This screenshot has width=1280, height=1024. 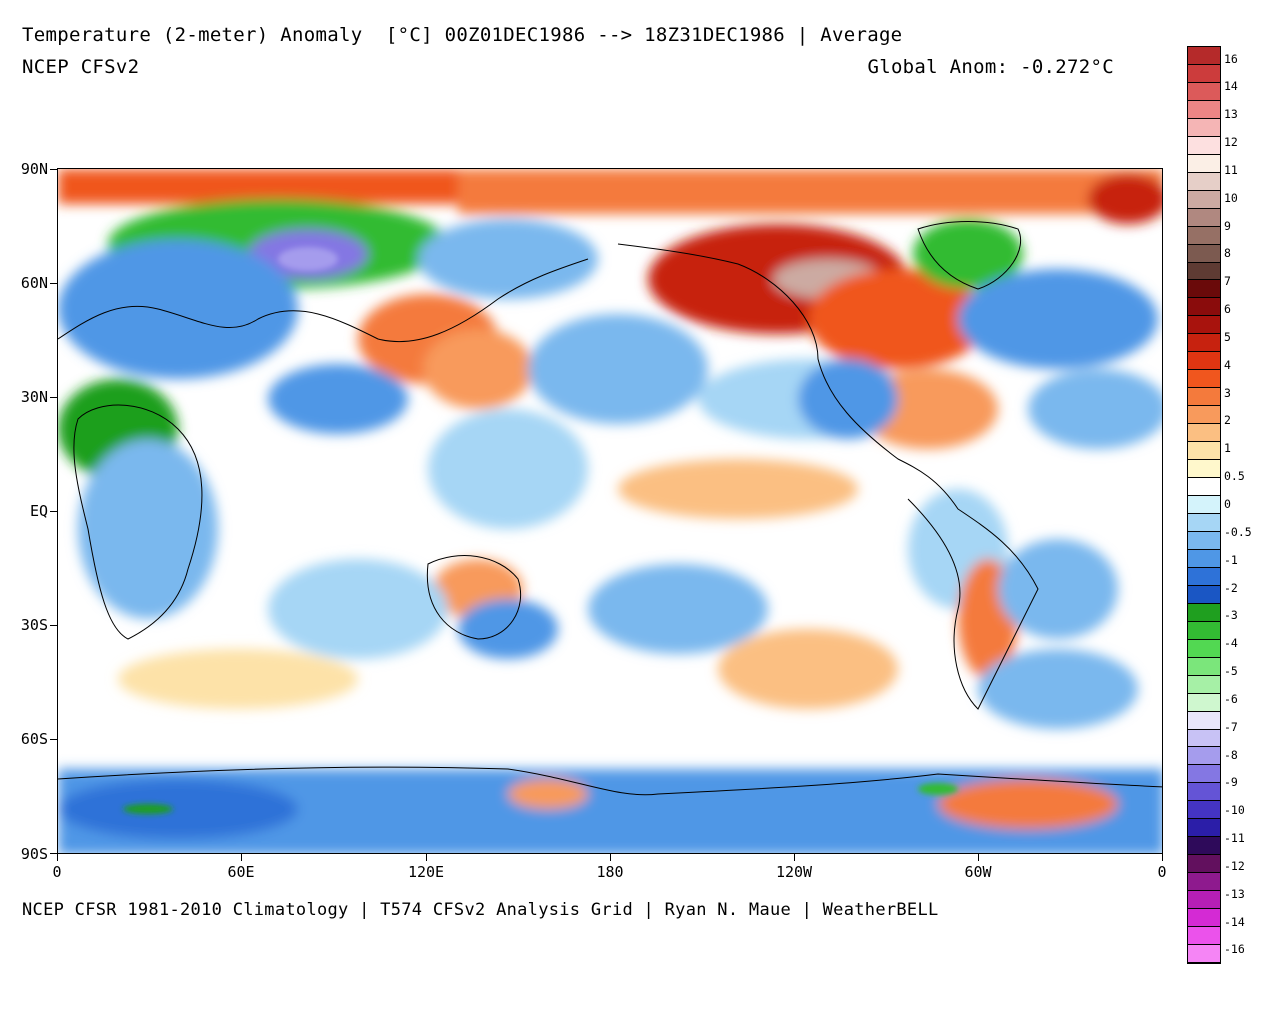 I want to click on lat-label-30n: 30N, so click(x=34, y=397).